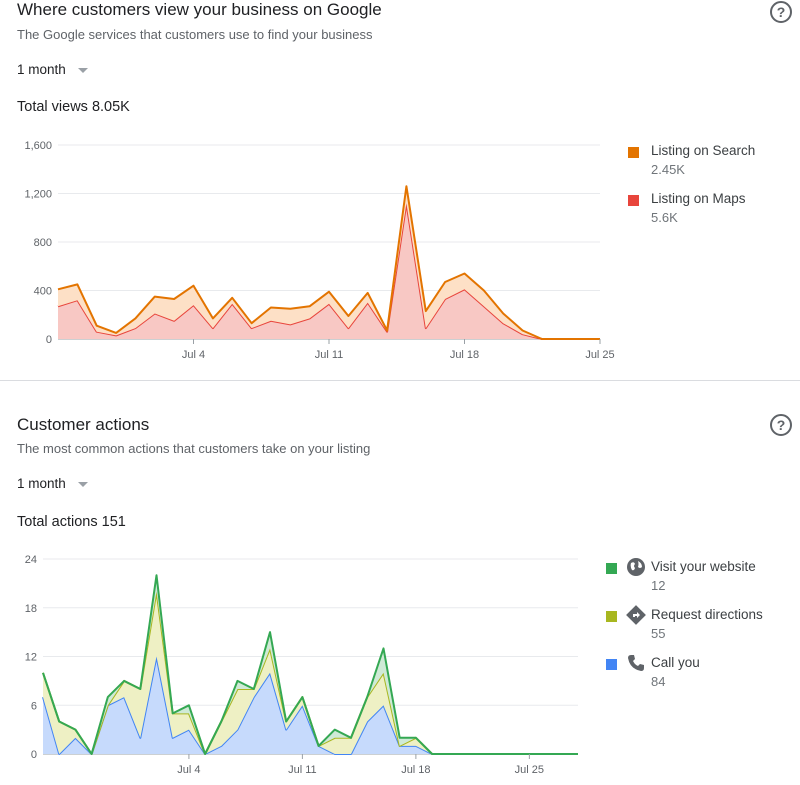 This screenshot has height=785, width=800. I want to click on actions-card-title: Customer actions, so click(83, 424).